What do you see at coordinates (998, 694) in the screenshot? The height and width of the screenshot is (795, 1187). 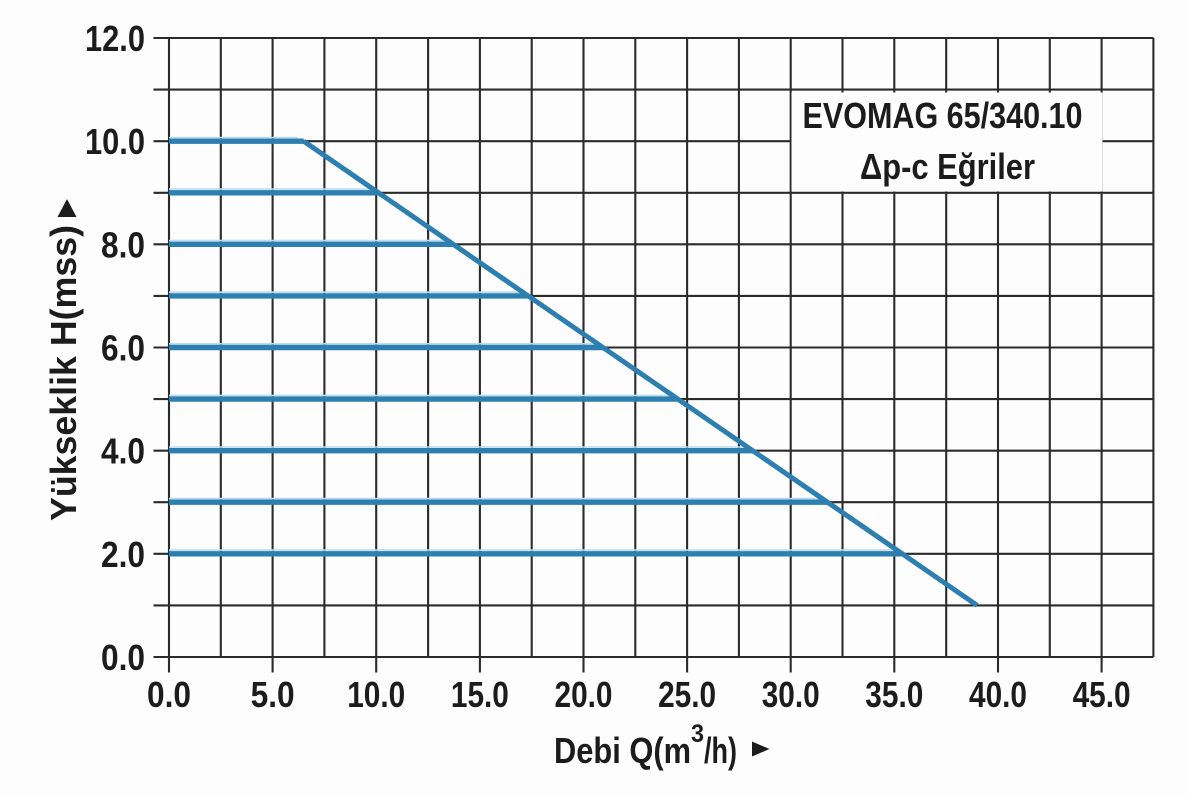 I see `svg-text: 40.0` at bounding box center [998, 694].